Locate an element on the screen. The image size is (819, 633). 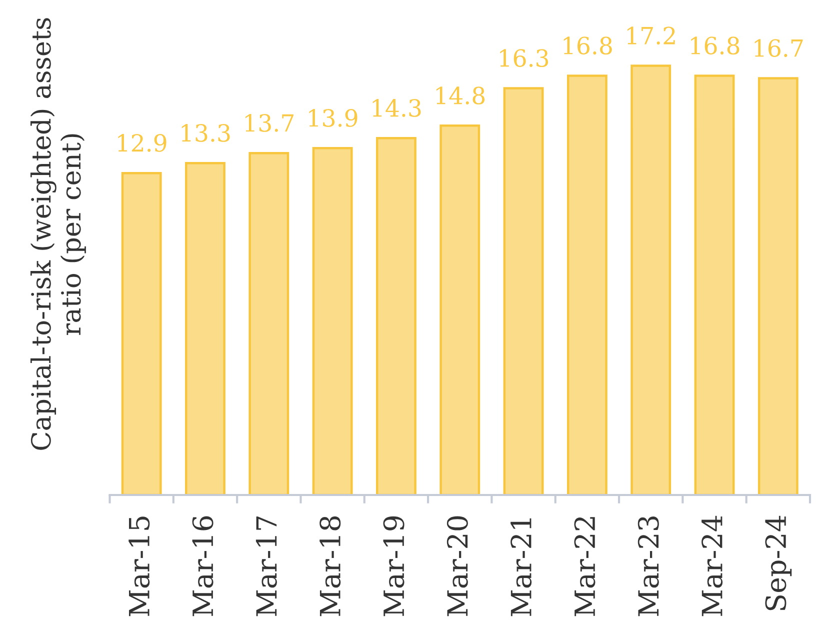
x-tick-label: Mar-22 is located at coordinates (585, 566).